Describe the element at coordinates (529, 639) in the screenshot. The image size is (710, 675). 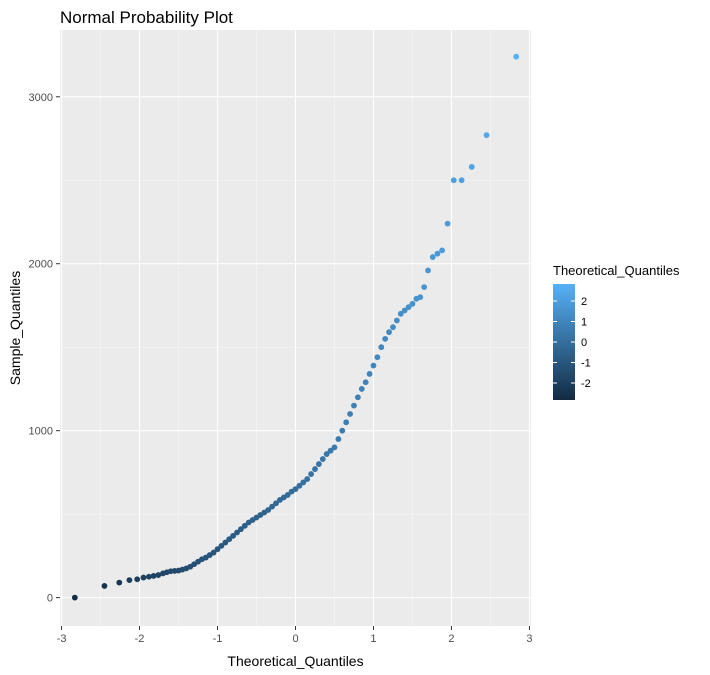
I see `x-tick-label: 3` at that location.